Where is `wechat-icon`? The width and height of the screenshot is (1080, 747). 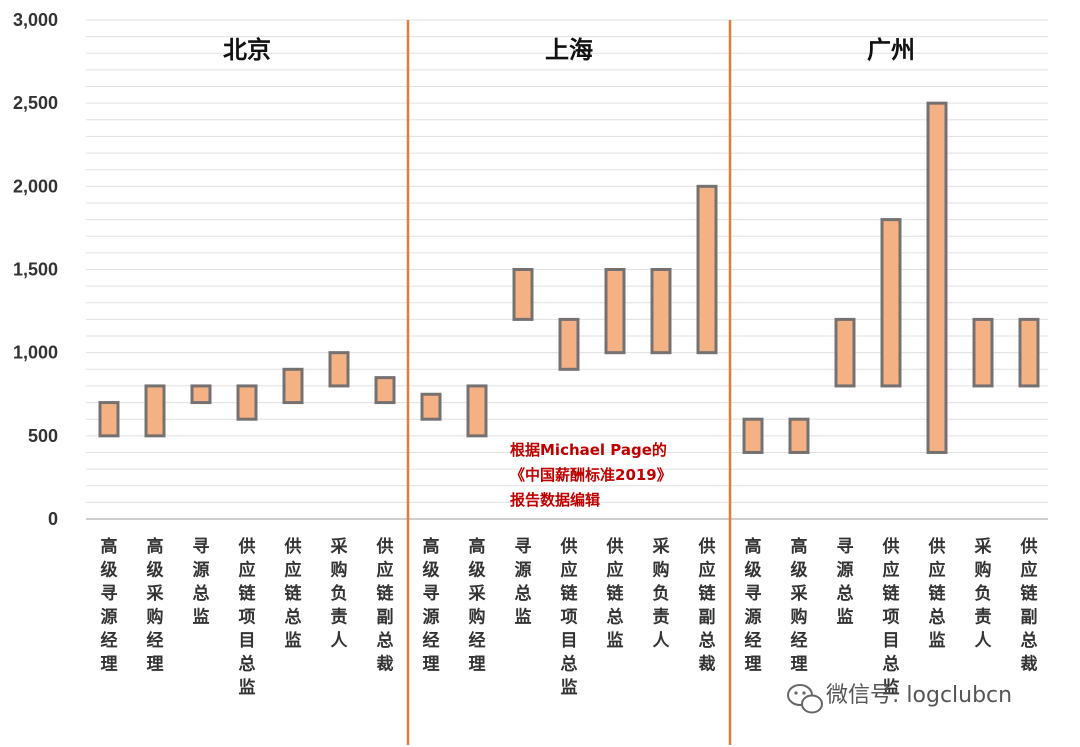
wechat-icon is located at coordinates (805, 699).